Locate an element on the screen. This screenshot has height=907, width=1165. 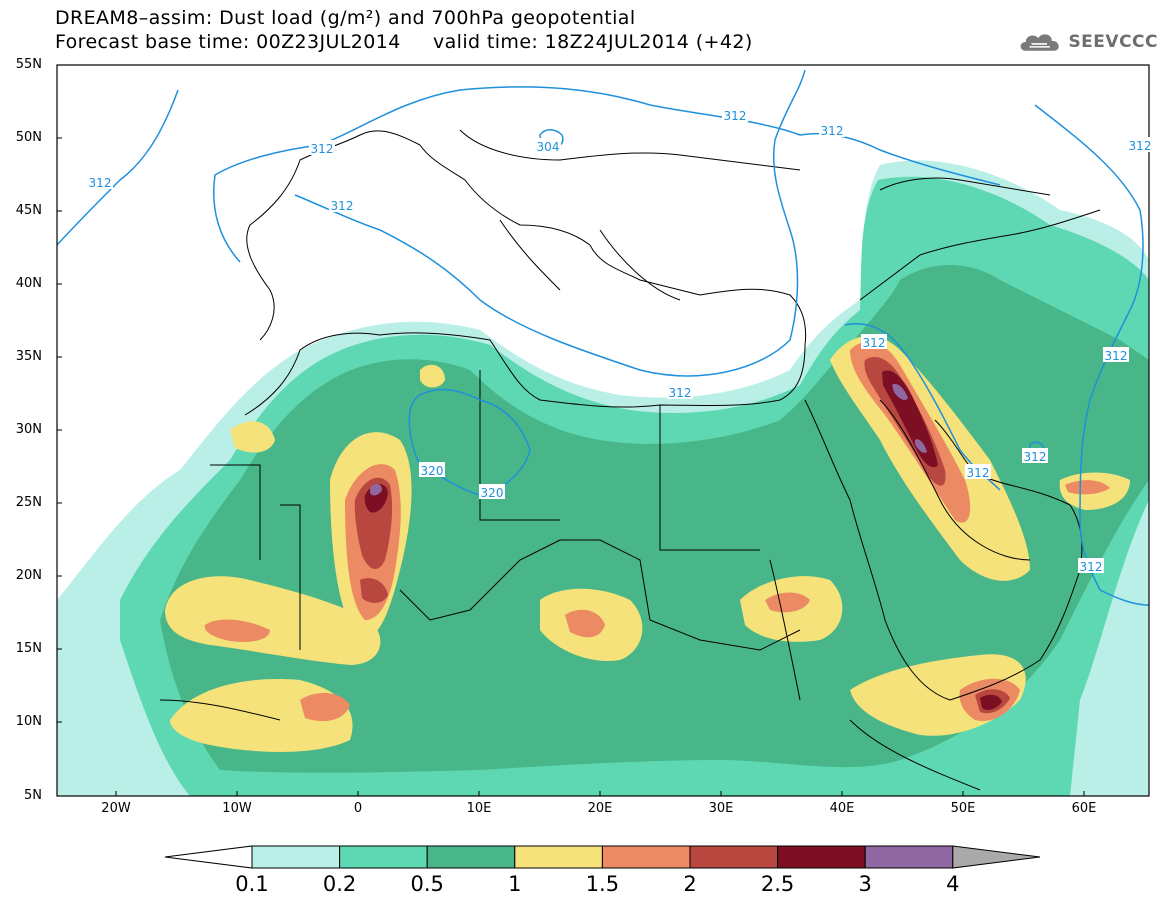
contour-label: 304 is located at coordinates (548, 147).